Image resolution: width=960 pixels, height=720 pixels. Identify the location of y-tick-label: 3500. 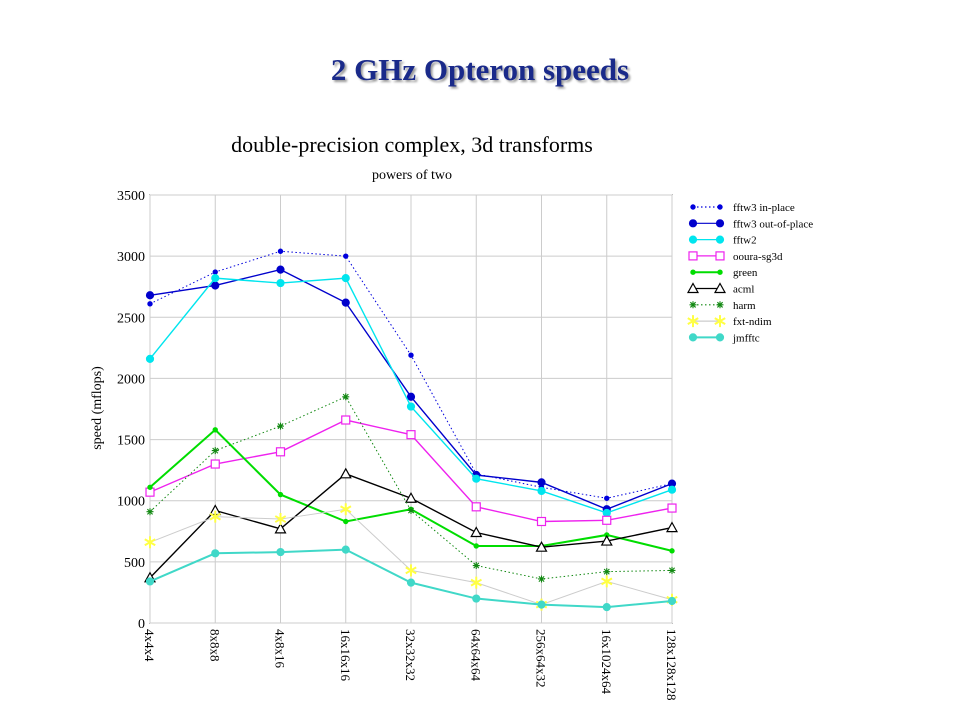
(131, 196).